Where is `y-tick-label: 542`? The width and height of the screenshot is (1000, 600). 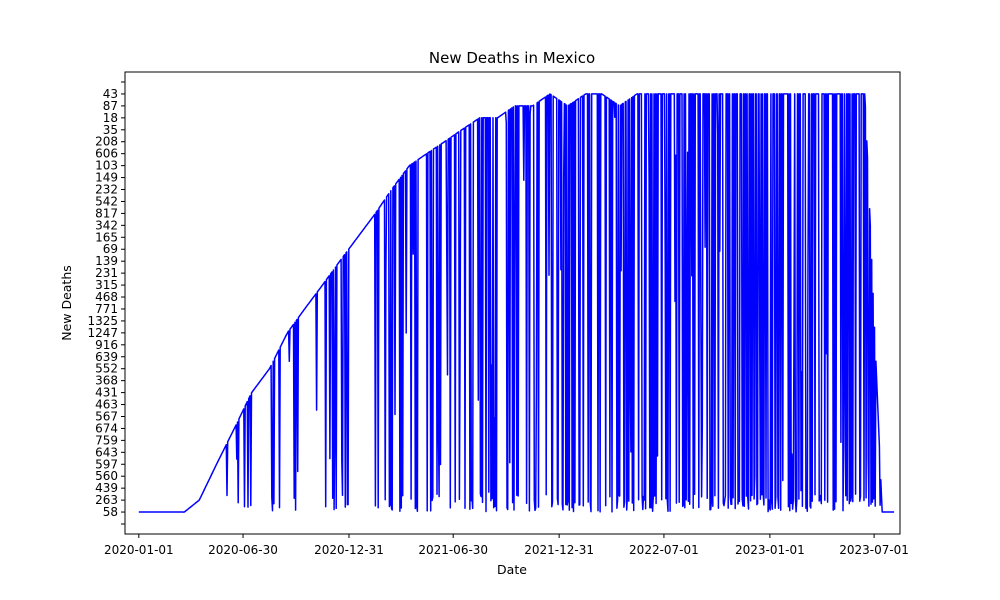
y-tick-label: 542 is located at coordinates (106, 201).